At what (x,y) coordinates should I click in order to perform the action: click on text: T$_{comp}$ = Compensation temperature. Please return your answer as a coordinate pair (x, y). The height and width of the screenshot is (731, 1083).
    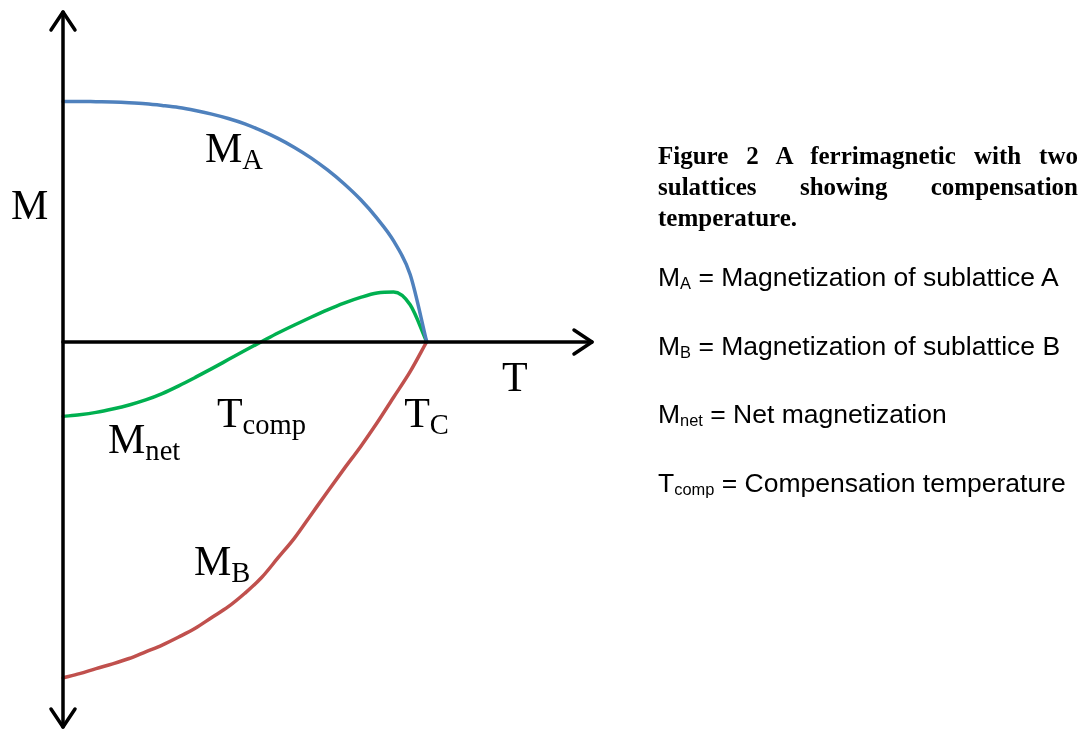
    Looking at the image, I should click on (862, 483).